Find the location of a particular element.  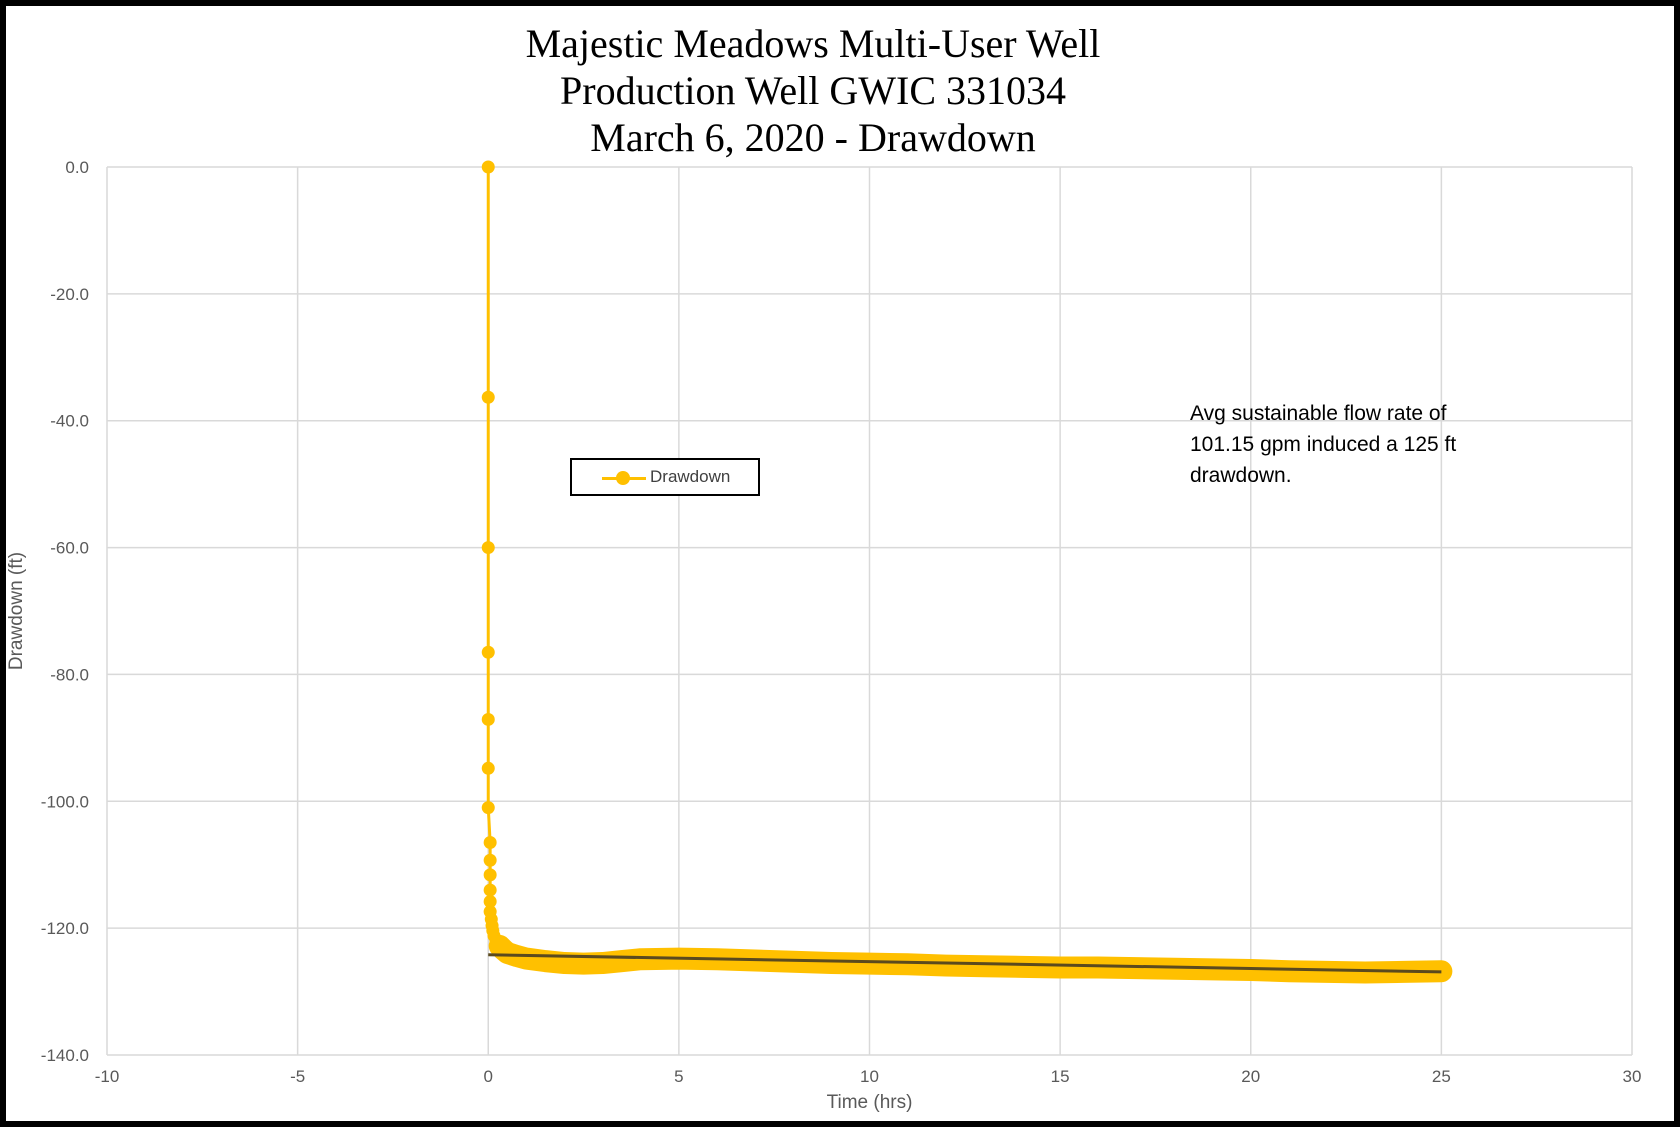

annotation-line-2: 101.15 gpm induced a 125 ft is located at coordinates (1323, 444).